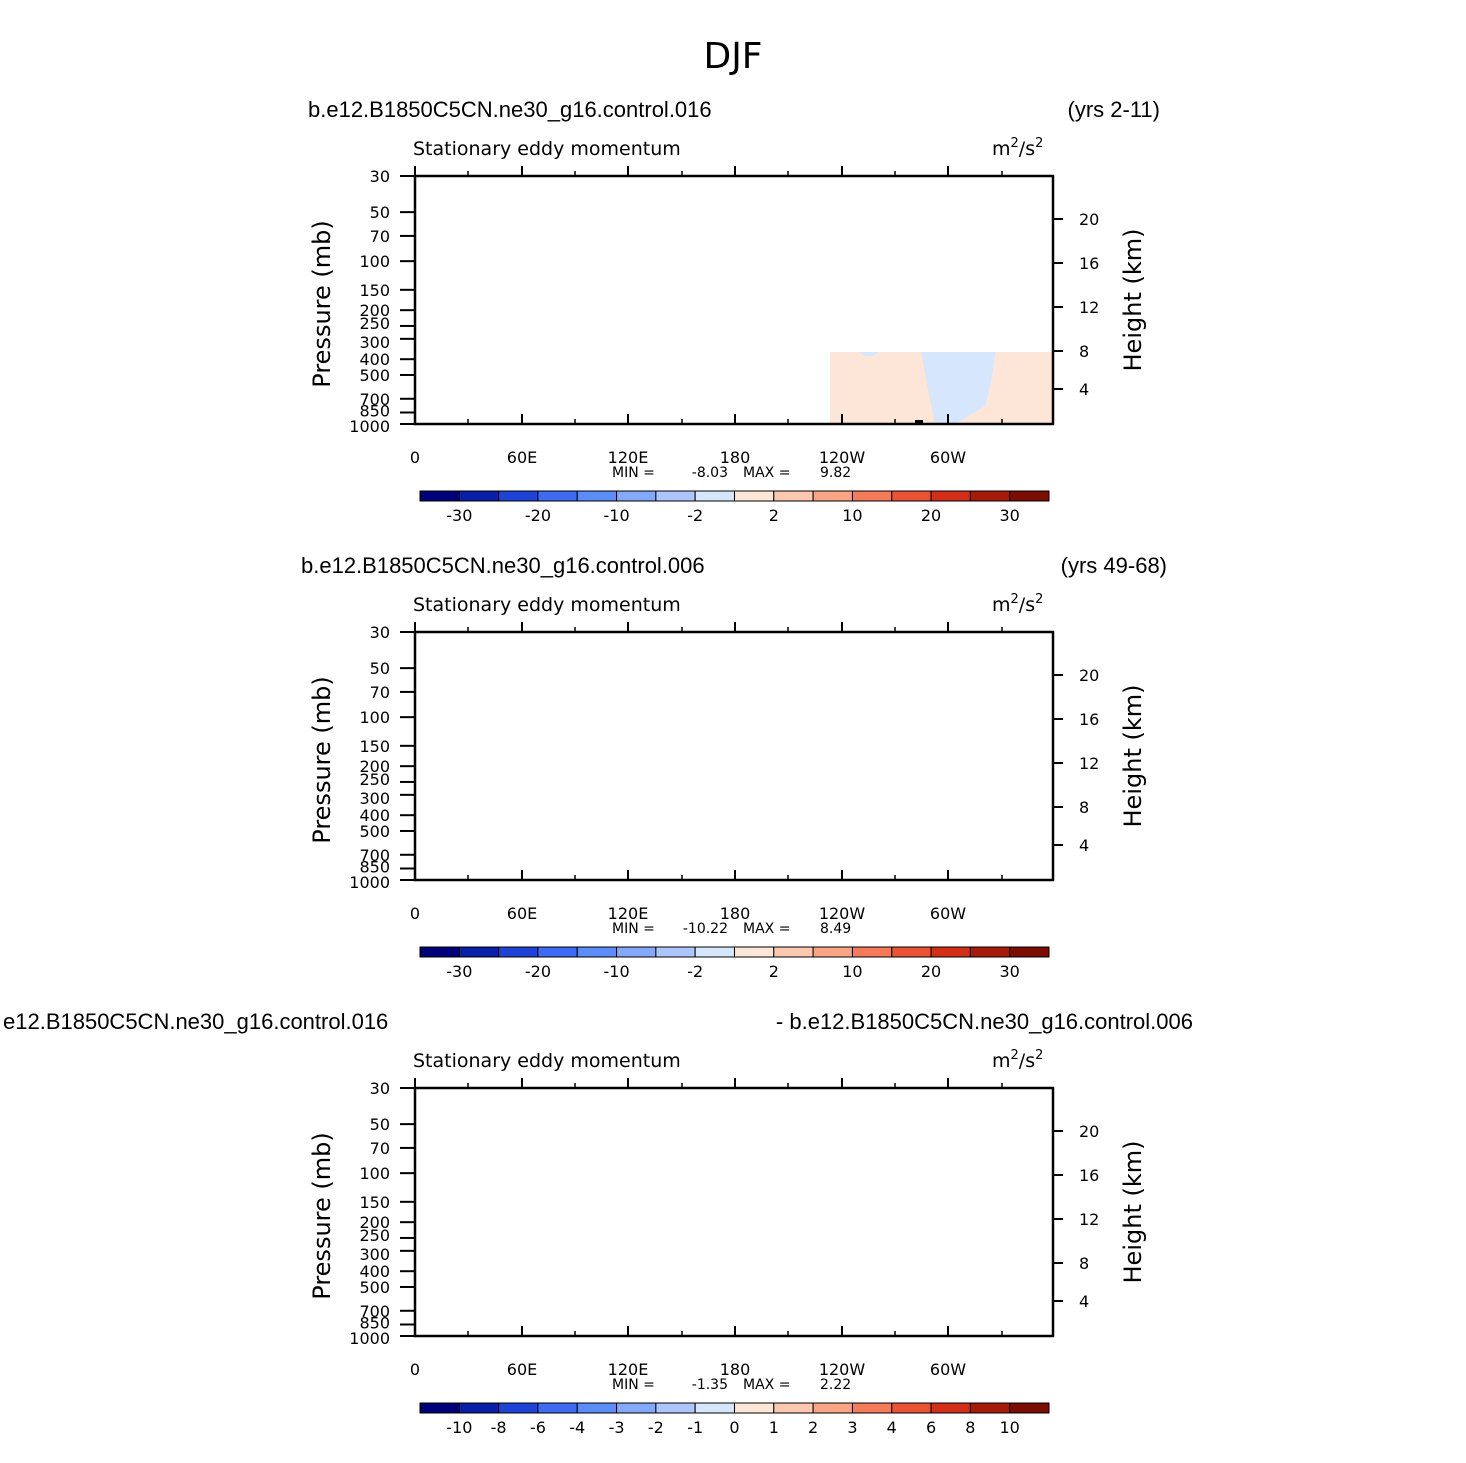 This screenshot has width=1466, height=1463. Describe the element at coordinates (842, 1369) in the screenshot. I see `x-tick-label: 120W` at that location.